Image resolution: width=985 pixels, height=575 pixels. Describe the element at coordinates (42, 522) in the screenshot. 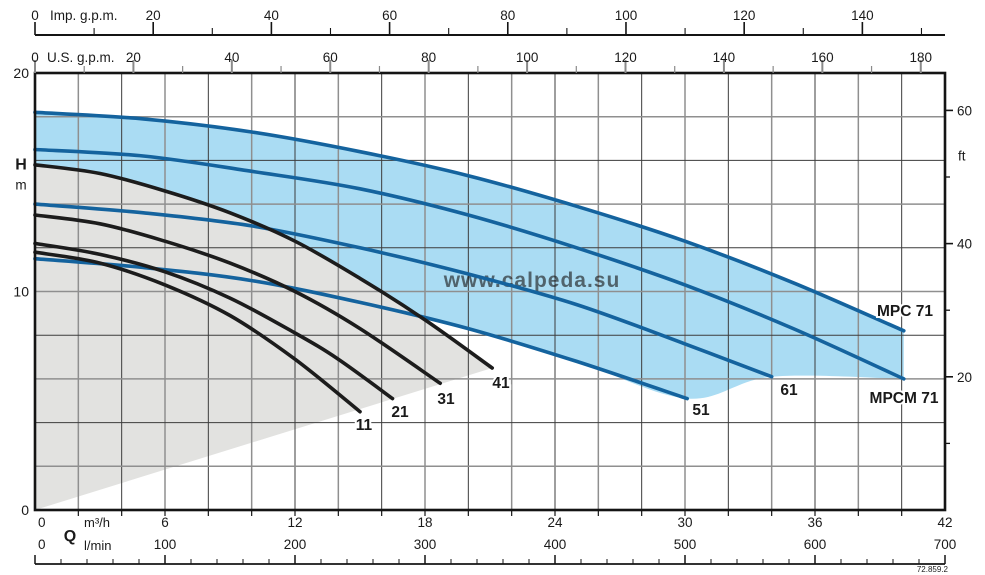

I see `m3h-zero: 0` at that location.